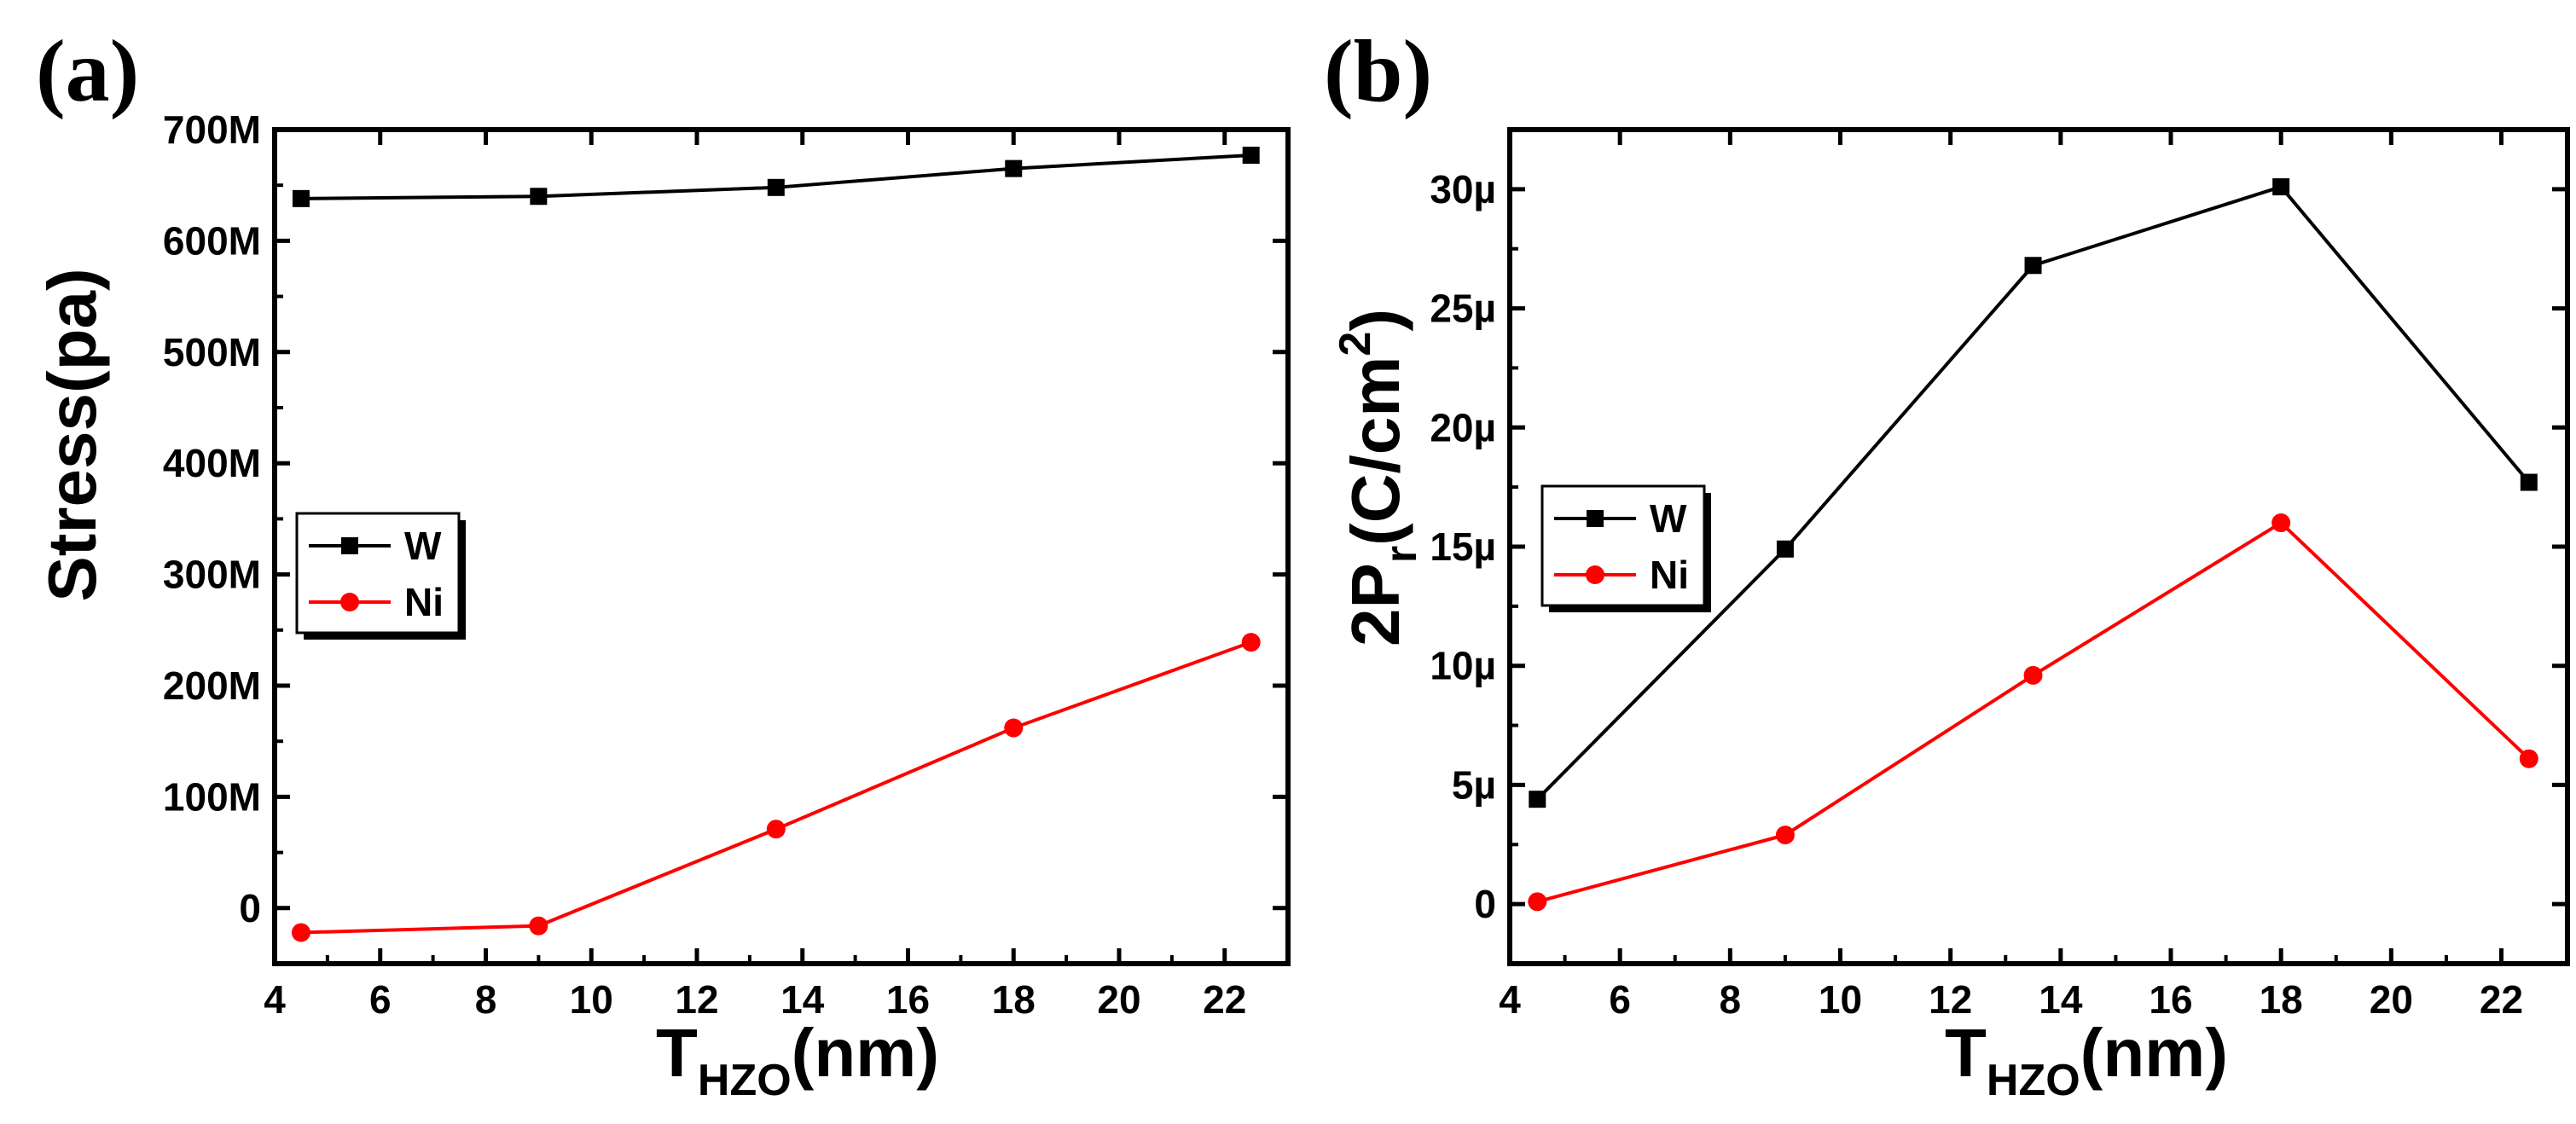  What do you see at coordinates (378, 573) in the screenshot?
I see `panel-a-legend-box` at bounding box center [378, 573].